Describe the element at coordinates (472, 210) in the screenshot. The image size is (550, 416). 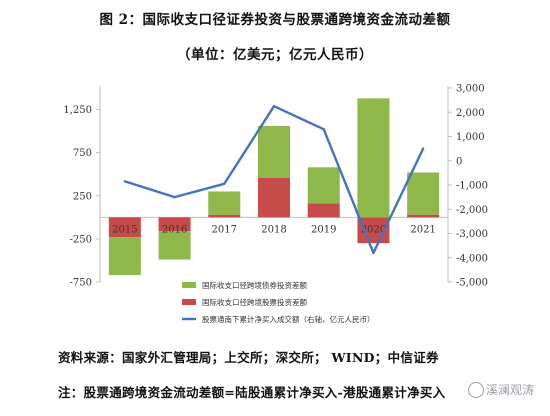
I see `y-right-tick-label: -2,000` at that location.